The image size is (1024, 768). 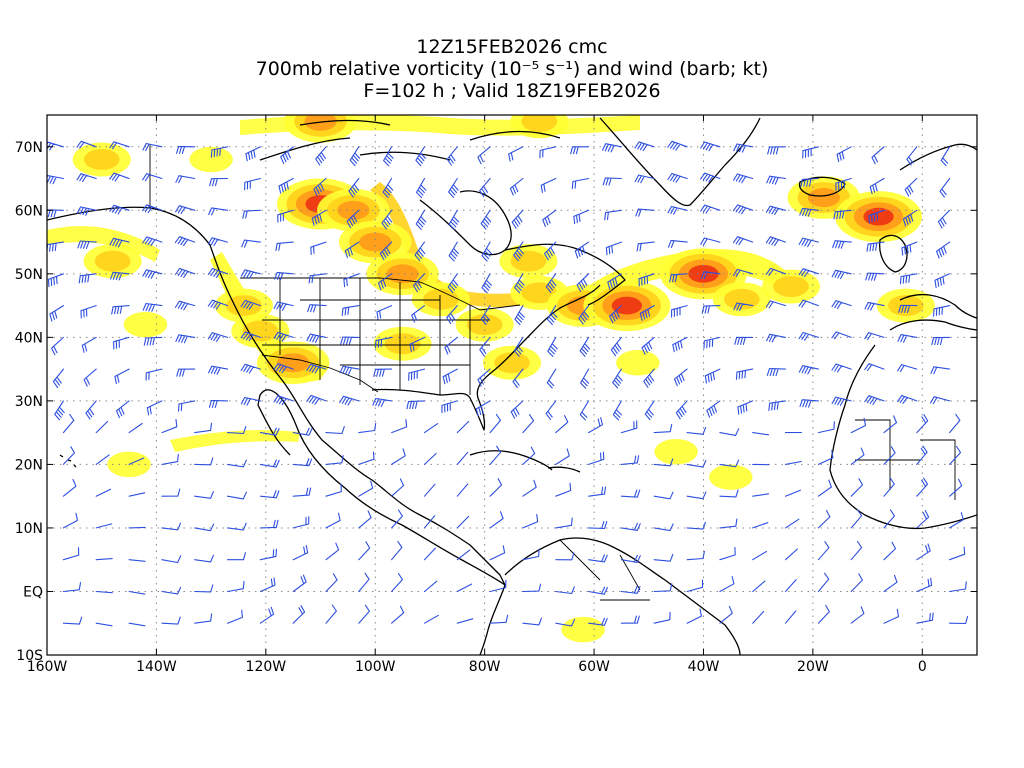 What do you see at coordinates (928, 282) in the screenshot?
I see `coastline-europe` at bounding box center [928, 282].